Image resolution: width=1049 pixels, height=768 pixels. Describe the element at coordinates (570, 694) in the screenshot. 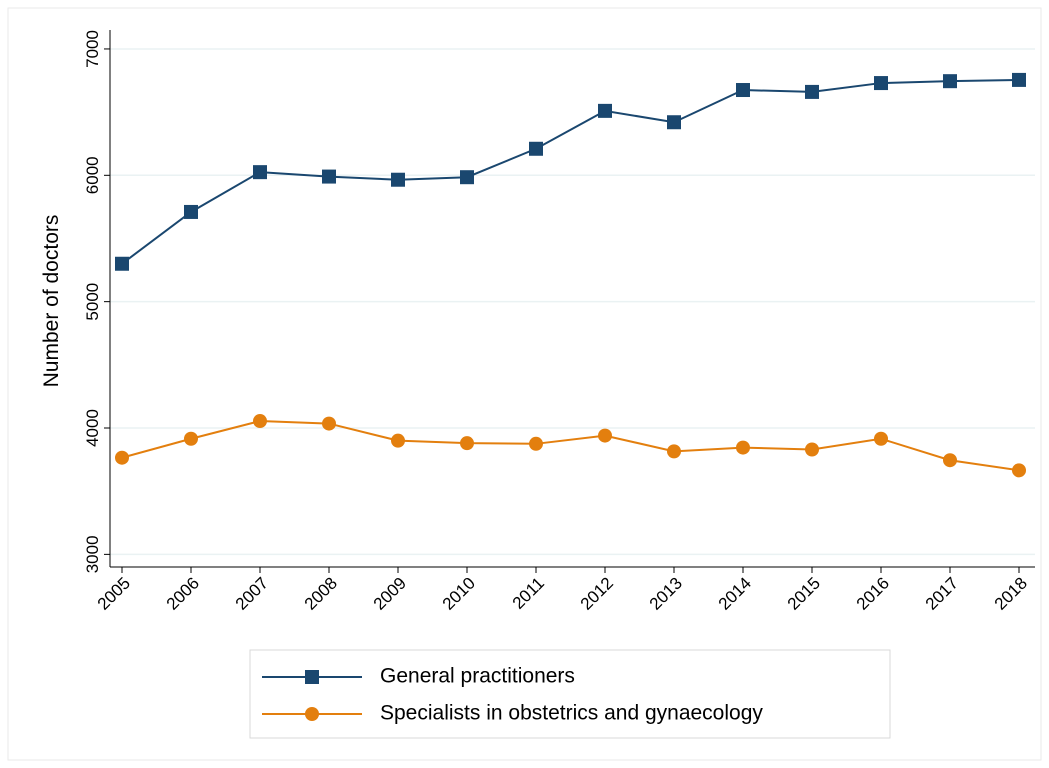

I see `legend-box` at that location.